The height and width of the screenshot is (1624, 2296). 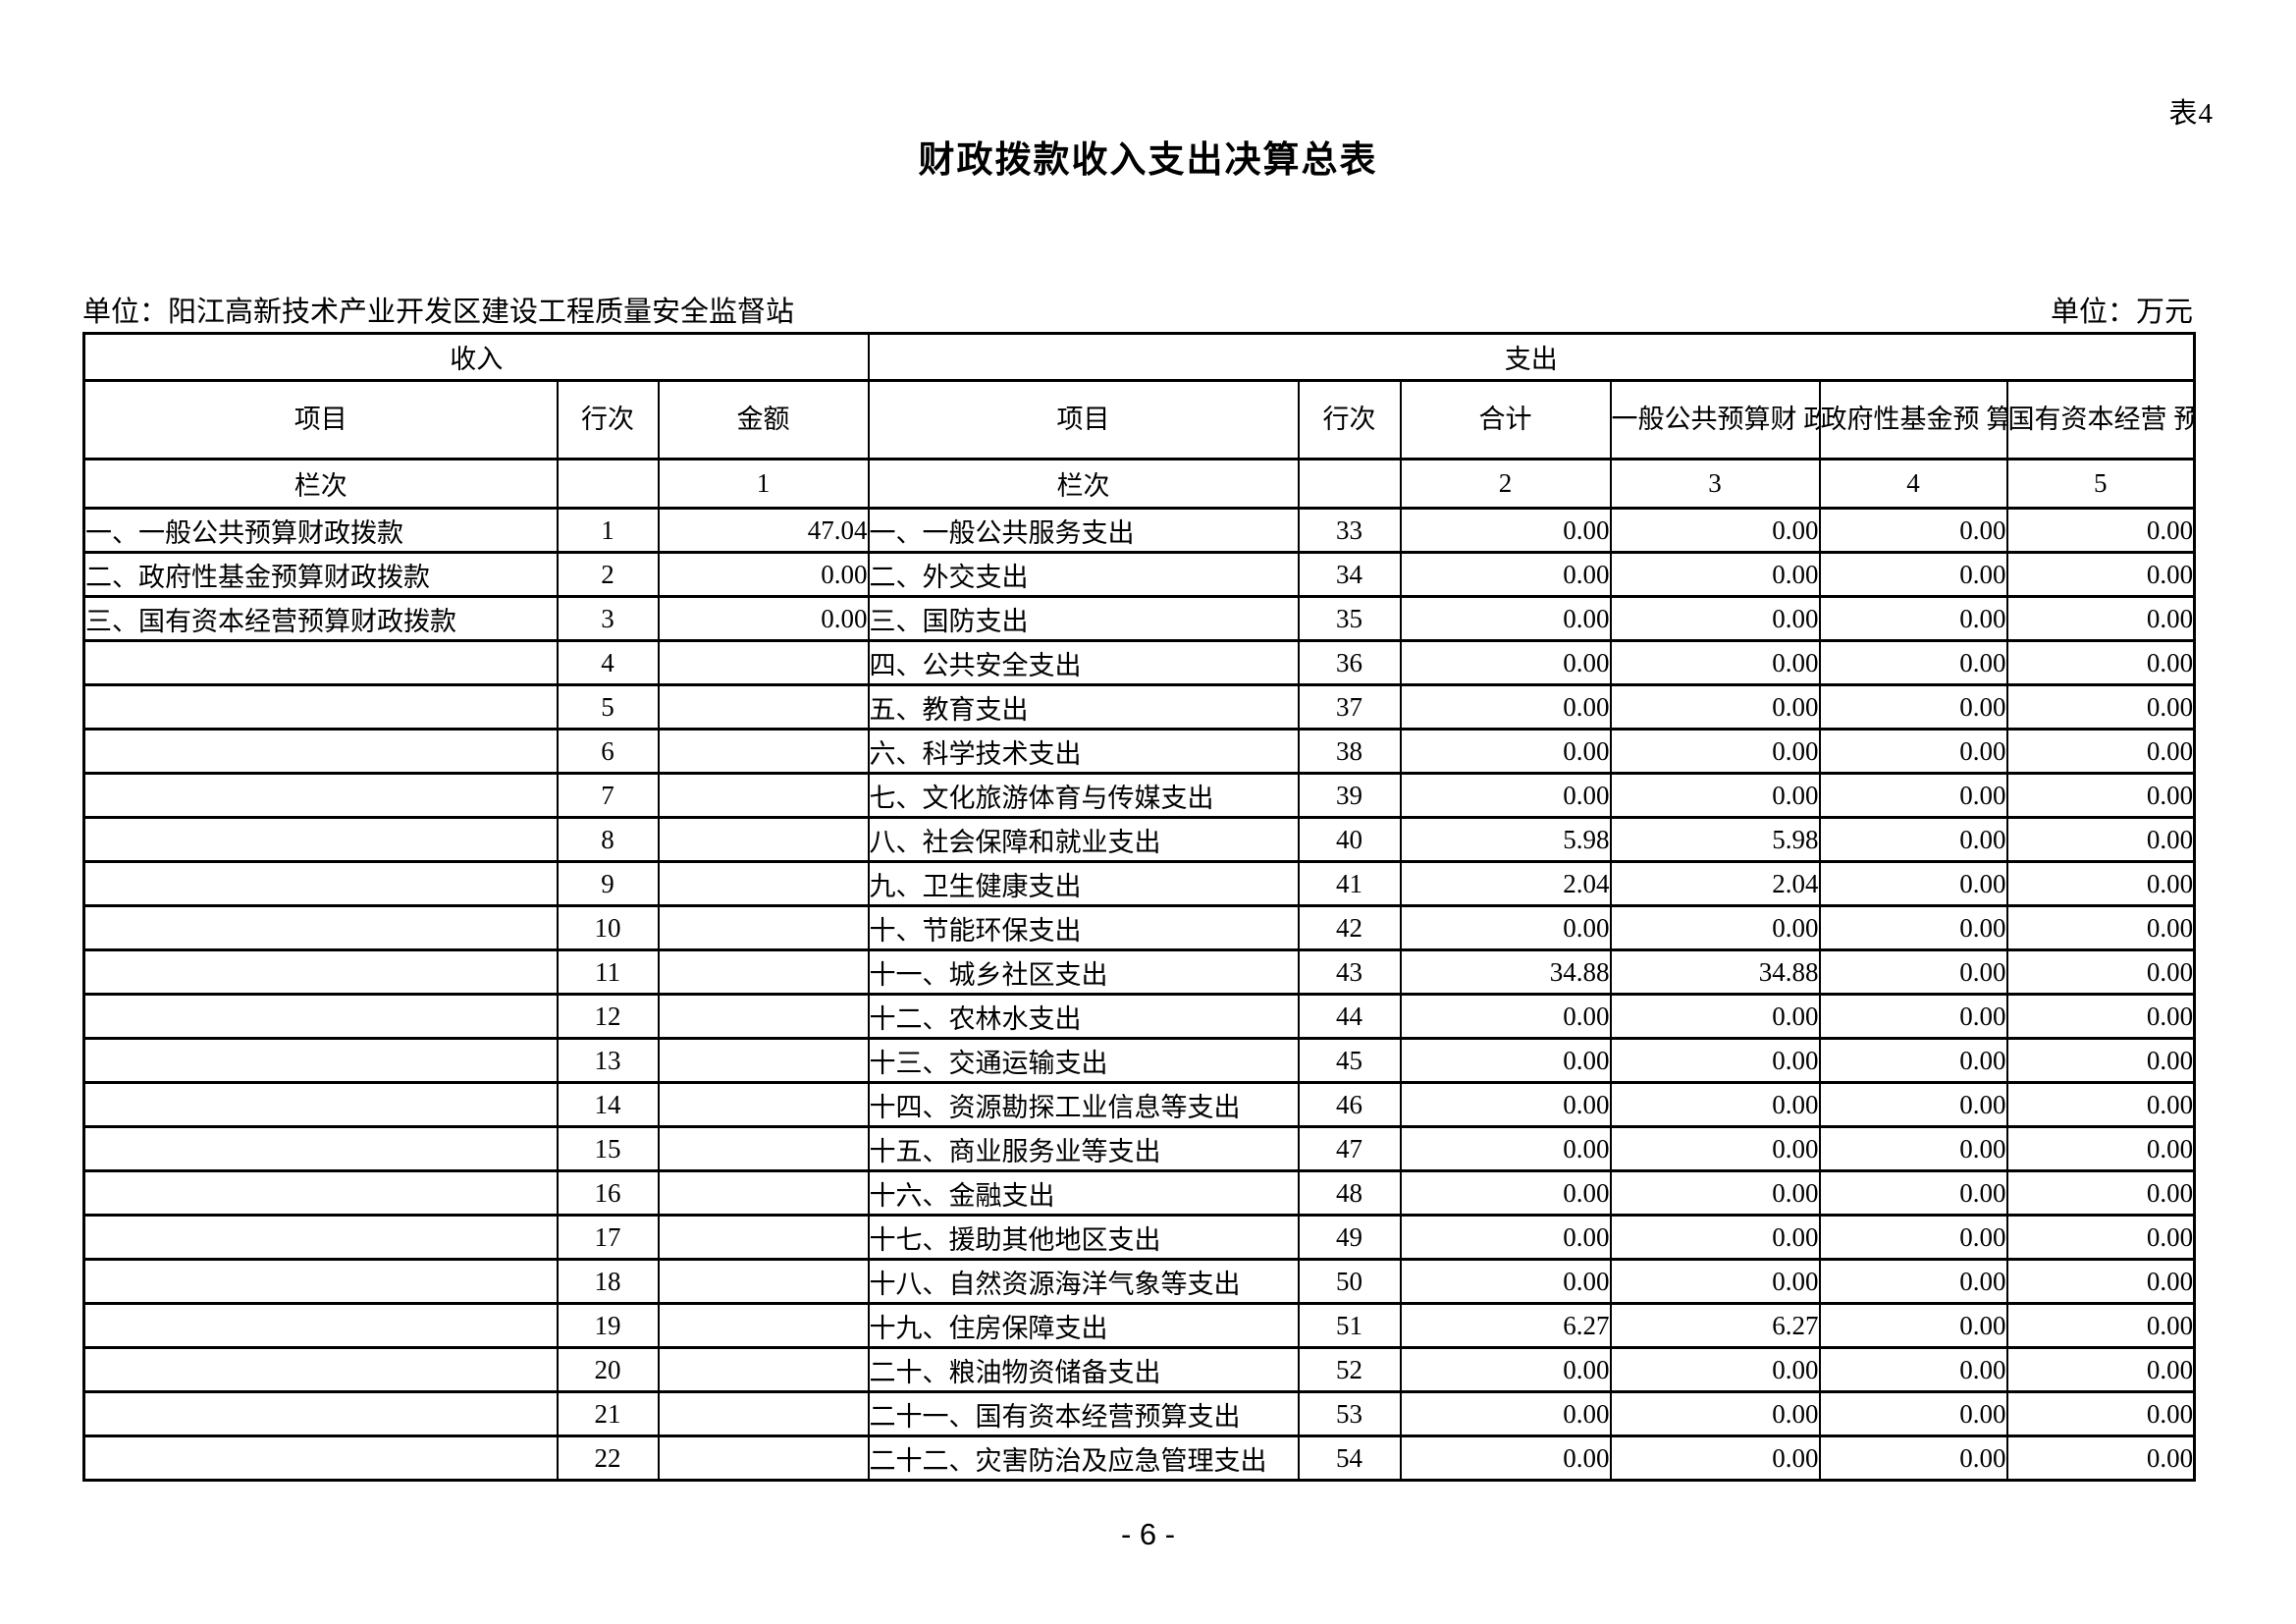 What do you see at coordinates (763, 484) in the screenshot?
I see `income-amount-colindex: 1` at bounding box center [763, 484].